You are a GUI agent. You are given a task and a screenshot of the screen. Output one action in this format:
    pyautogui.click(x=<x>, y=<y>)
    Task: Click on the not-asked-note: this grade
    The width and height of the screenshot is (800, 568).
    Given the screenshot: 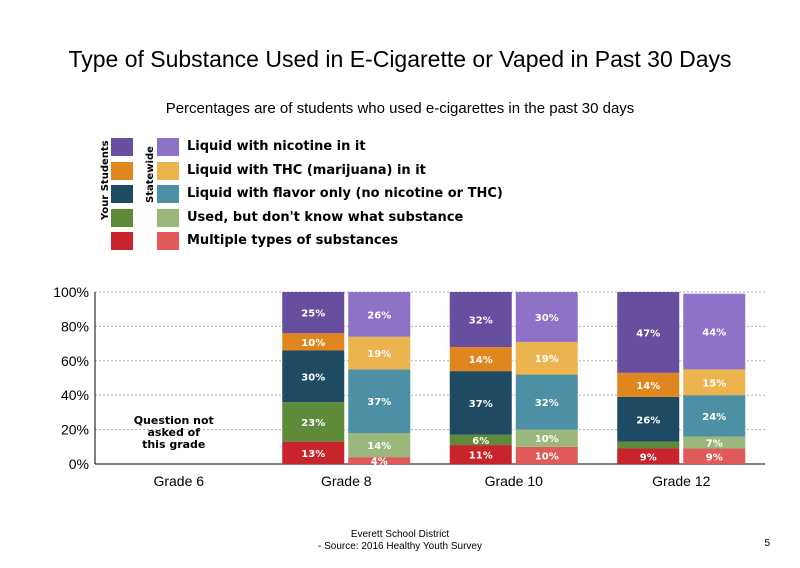 What is the action you would take?
    pyautogui.click(x=173, y=444)
    